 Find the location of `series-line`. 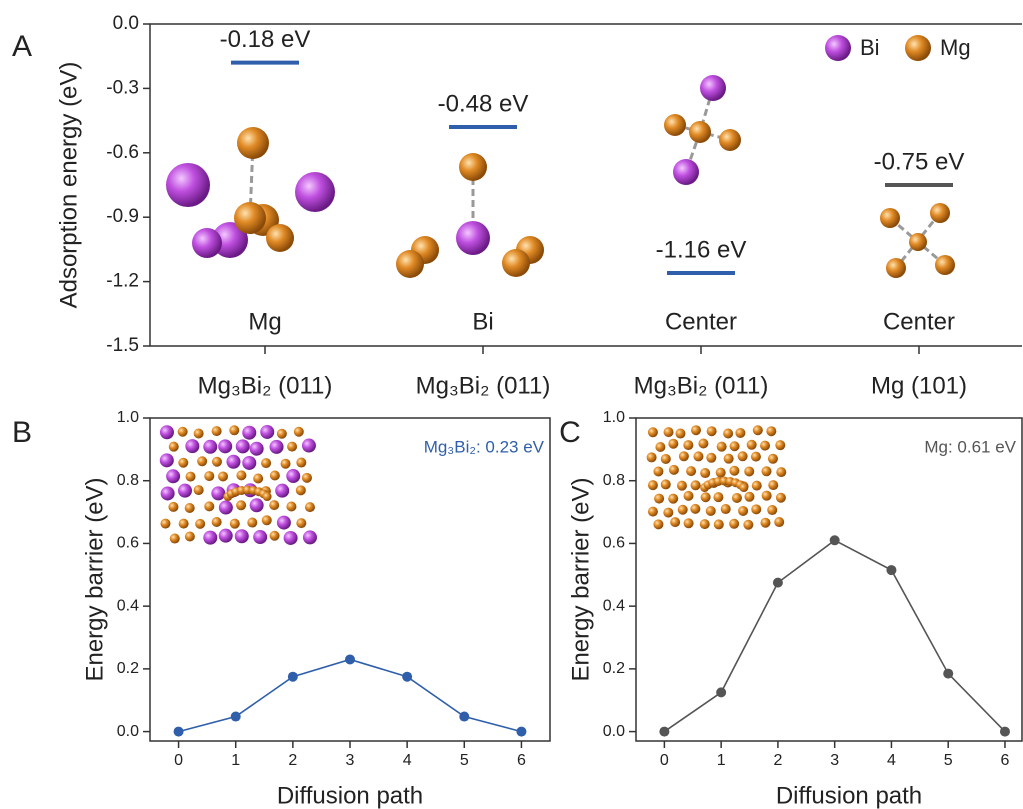

series-line is located at coordinates (350, 695).